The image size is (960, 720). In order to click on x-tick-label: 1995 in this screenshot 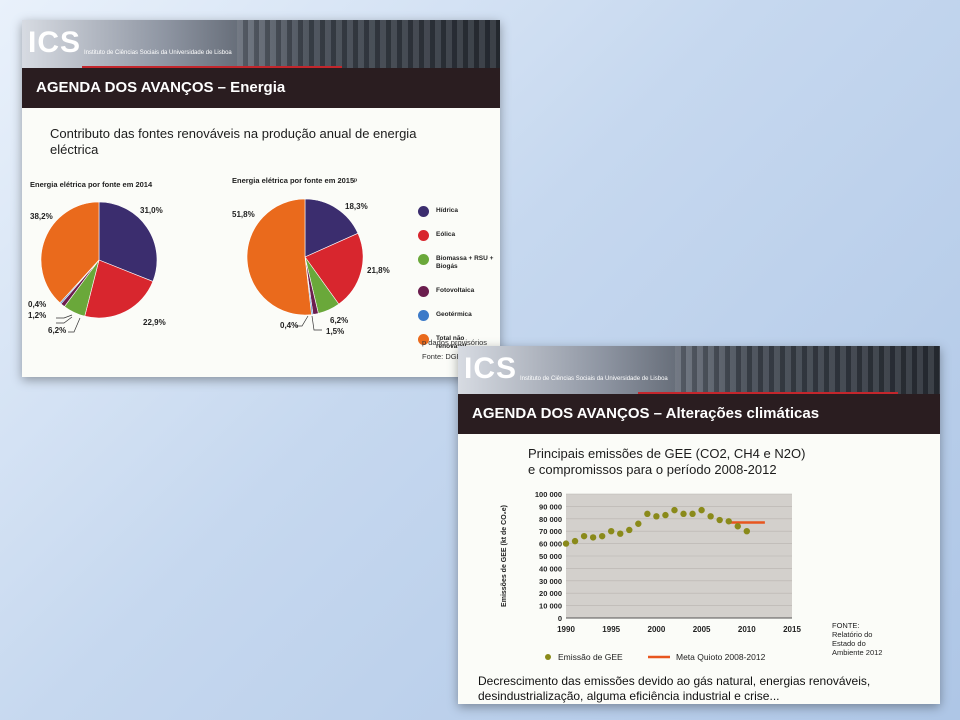, I will do `click(611, 629)`.